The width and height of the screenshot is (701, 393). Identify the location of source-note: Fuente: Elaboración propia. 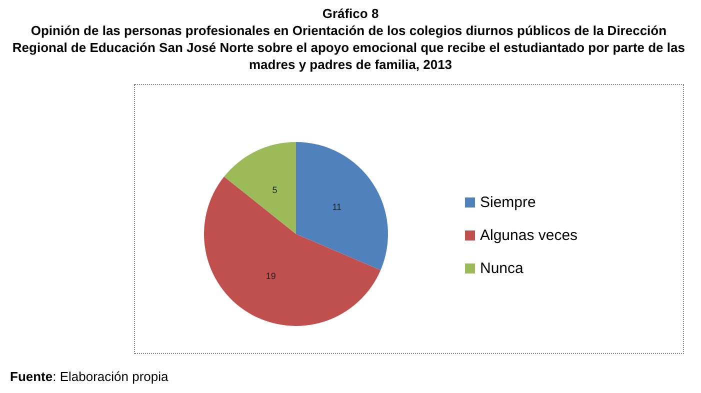
(90, 376).